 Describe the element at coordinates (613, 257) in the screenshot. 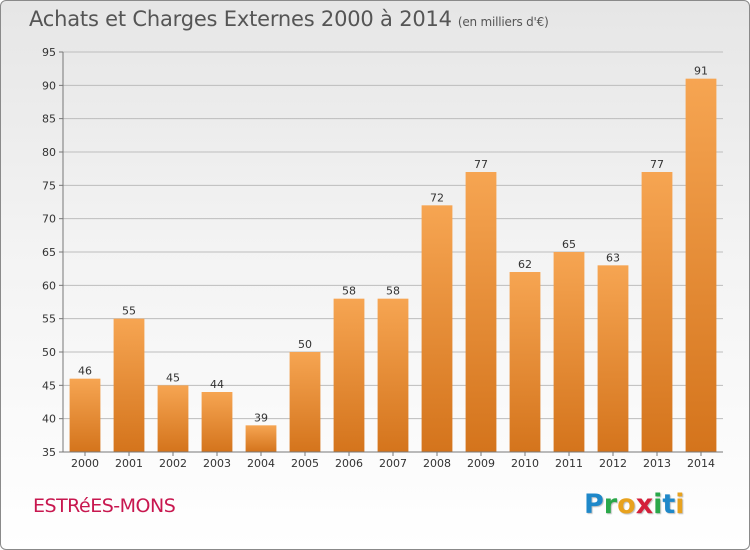

I see `data-label-2012: 63` at that location.